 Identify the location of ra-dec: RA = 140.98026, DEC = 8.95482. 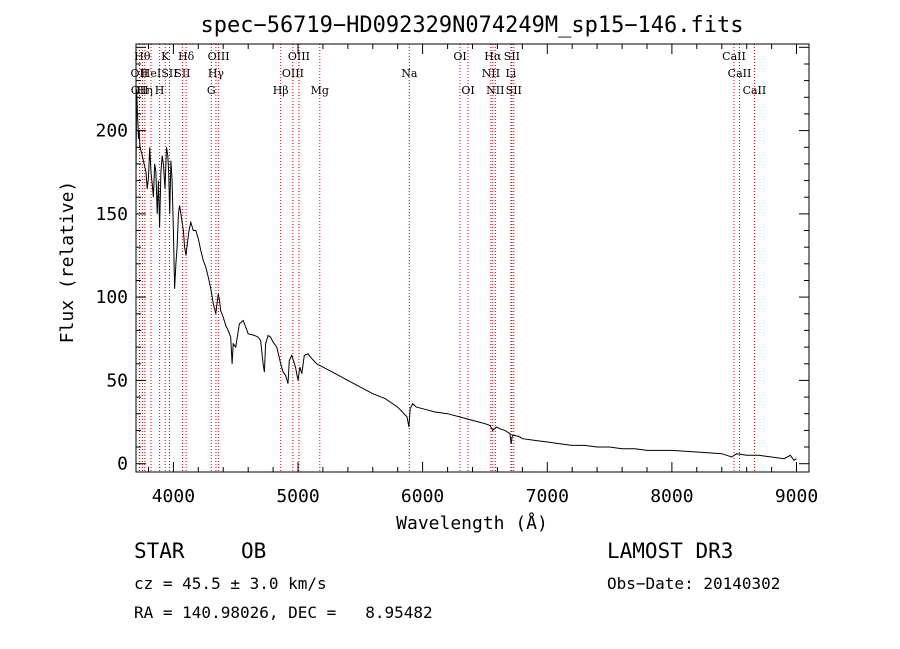
(283, 612).